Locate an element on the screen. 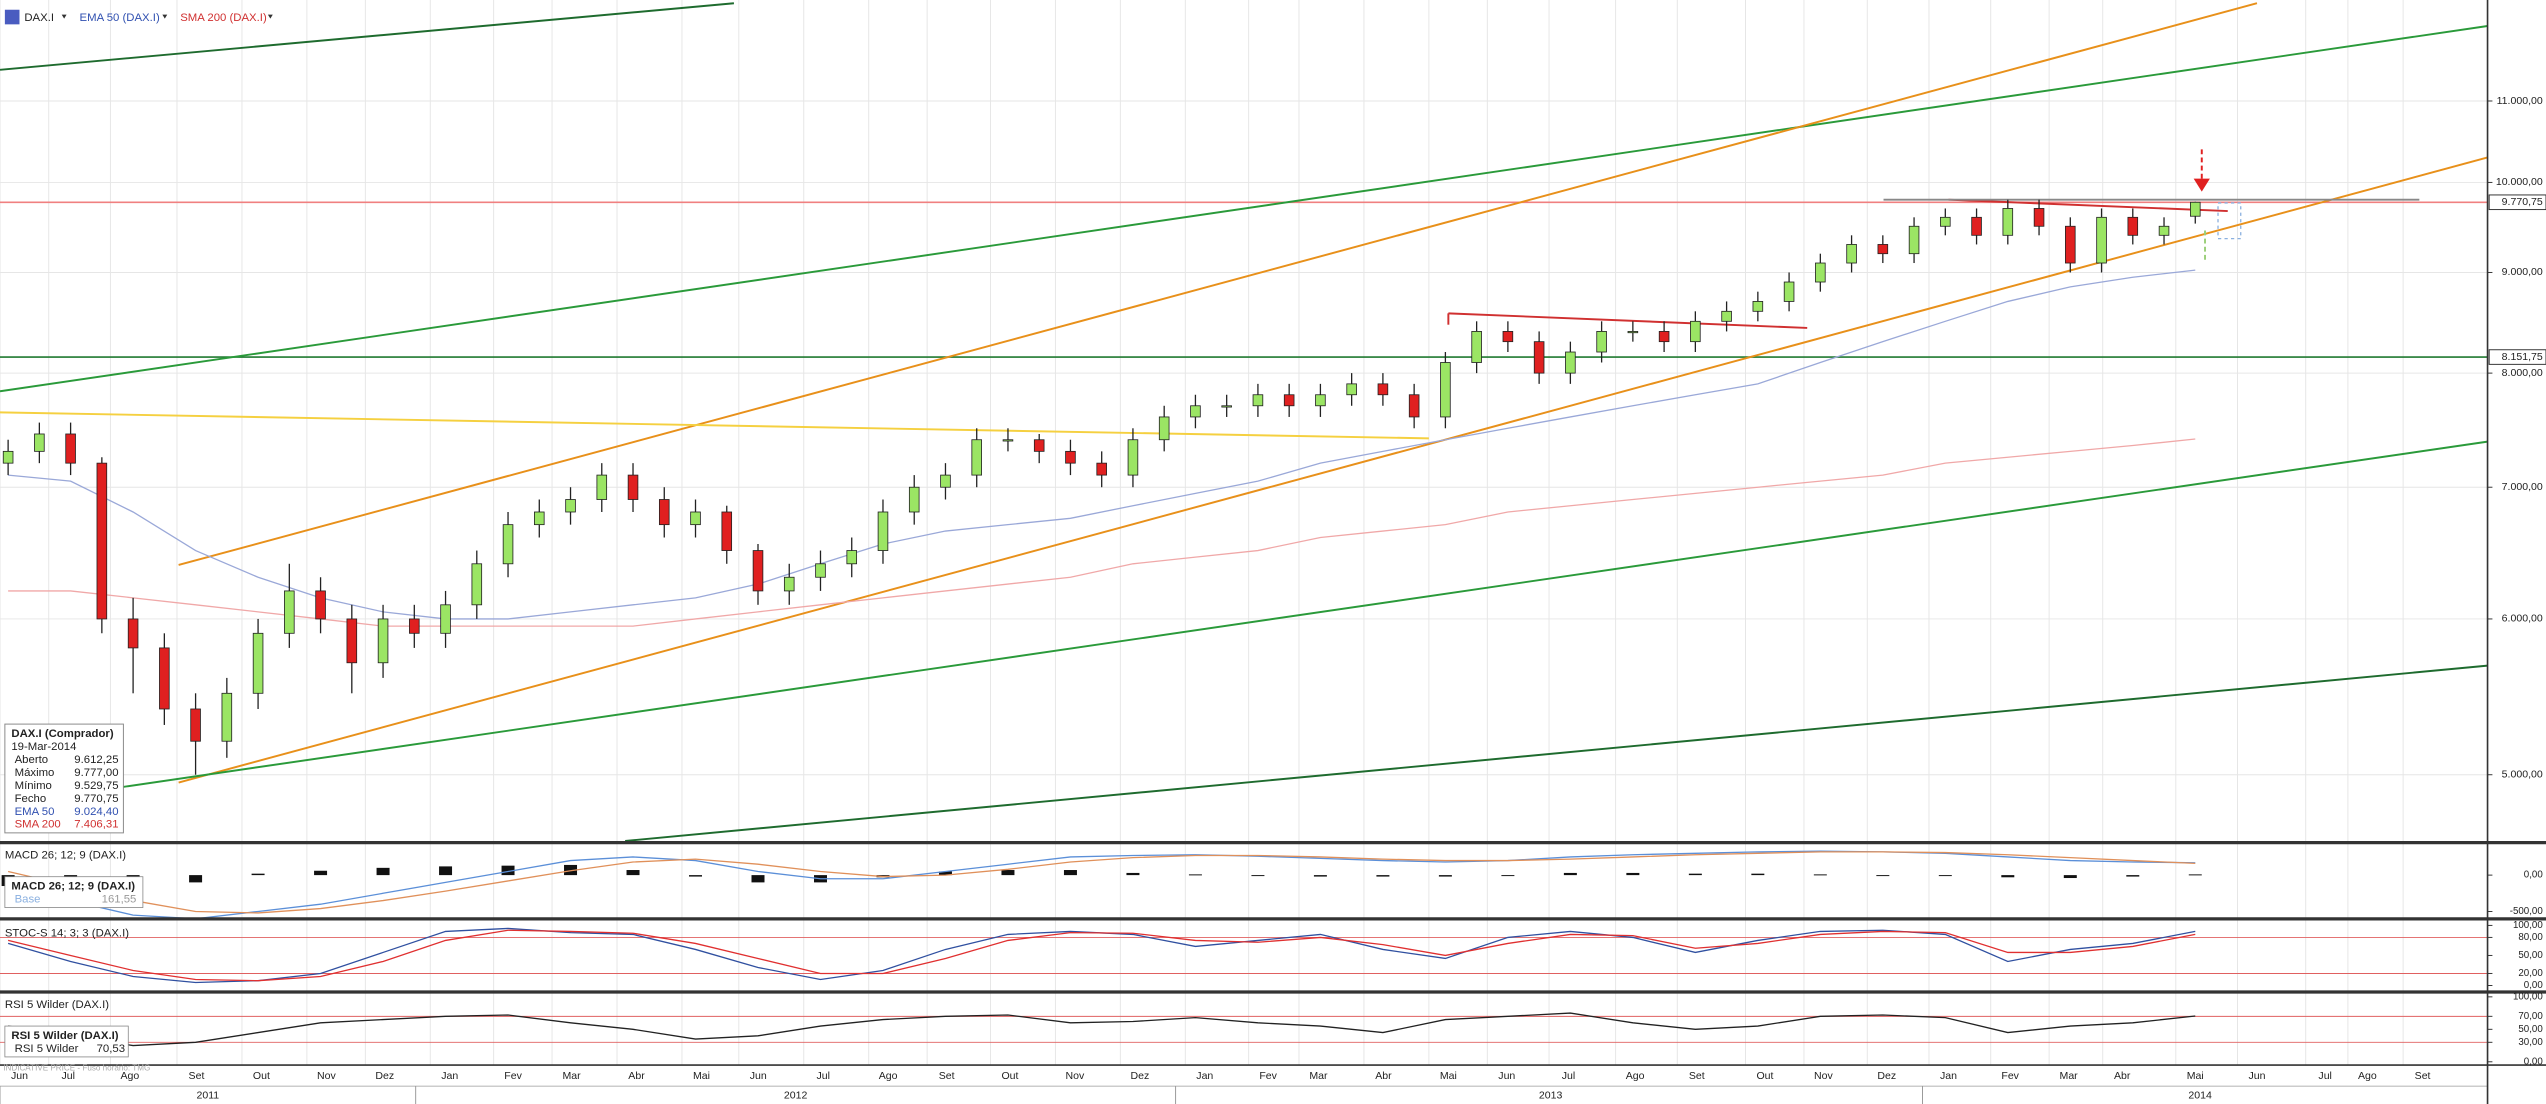  info-label: Fecho is located at coordinates (31, 799).